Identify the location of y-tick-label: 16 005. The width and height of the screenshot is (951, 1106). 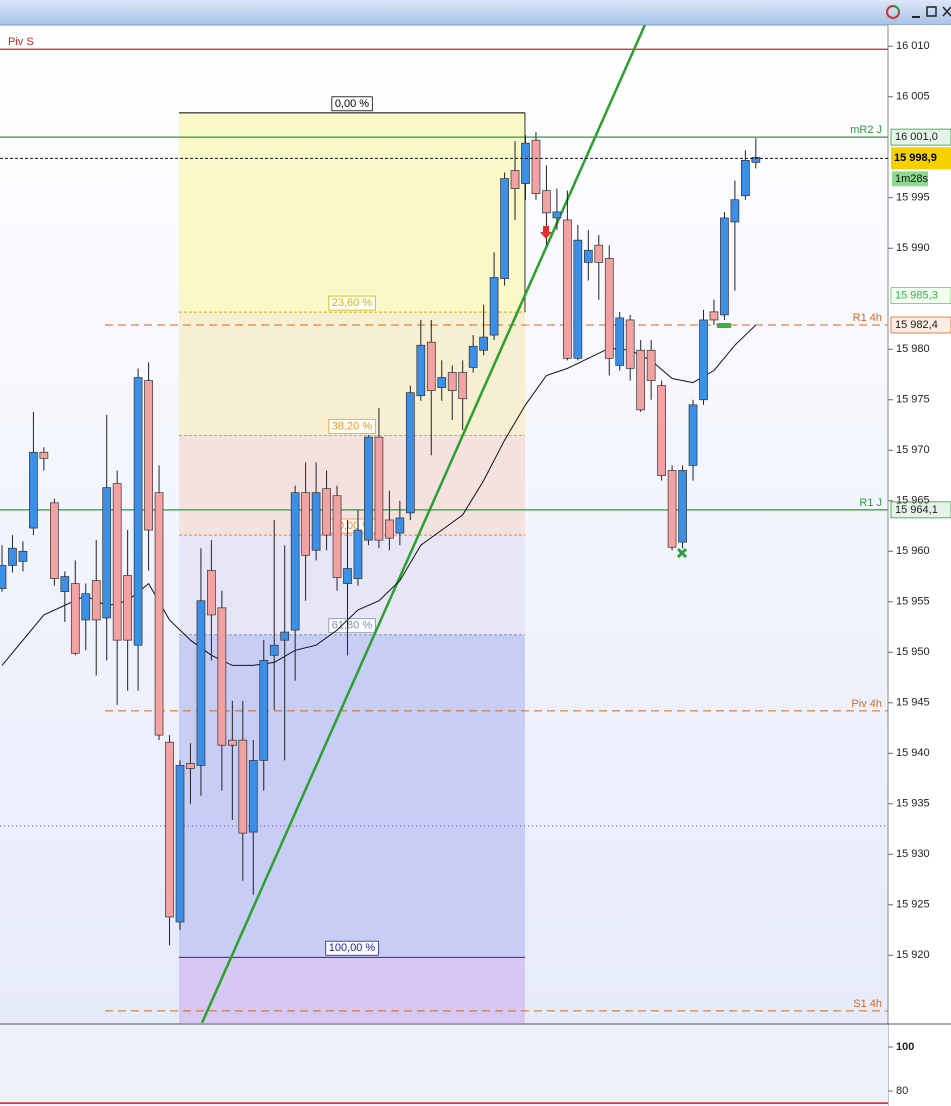
(913, 97).